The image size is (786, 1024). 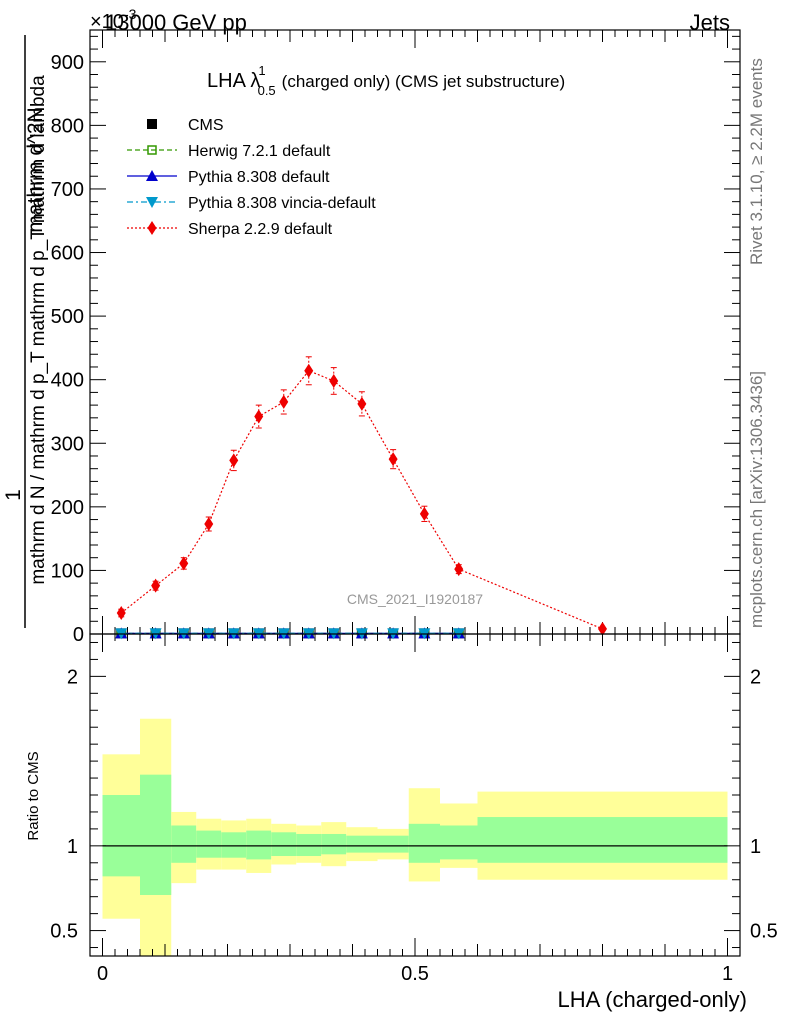 What do you see at coordinates (67, 381) in the screenshot?
I see `main-ytick-label: 400` at bounding box center [67, 381].